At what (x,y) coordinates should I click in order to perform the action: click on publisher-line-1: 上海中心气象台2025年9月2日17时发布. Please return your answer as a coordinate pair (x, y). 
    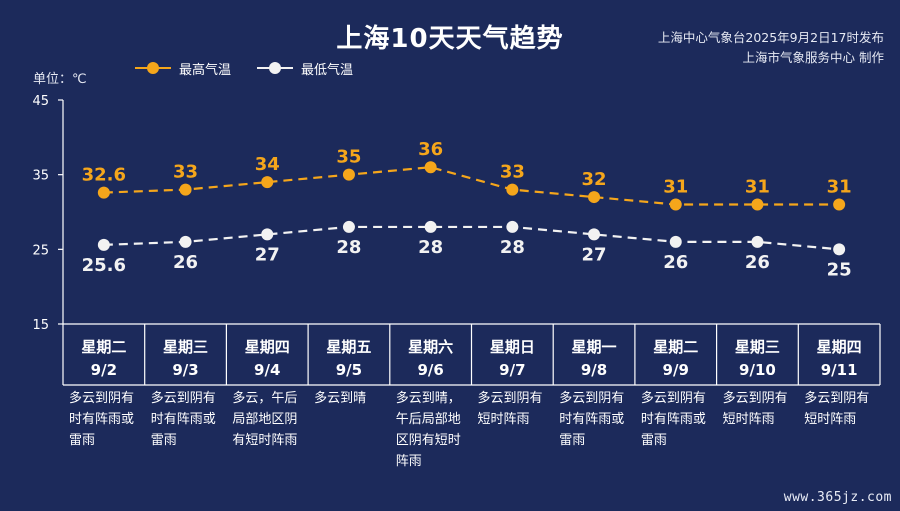
    Looking at the image, I should click on (770, 37).